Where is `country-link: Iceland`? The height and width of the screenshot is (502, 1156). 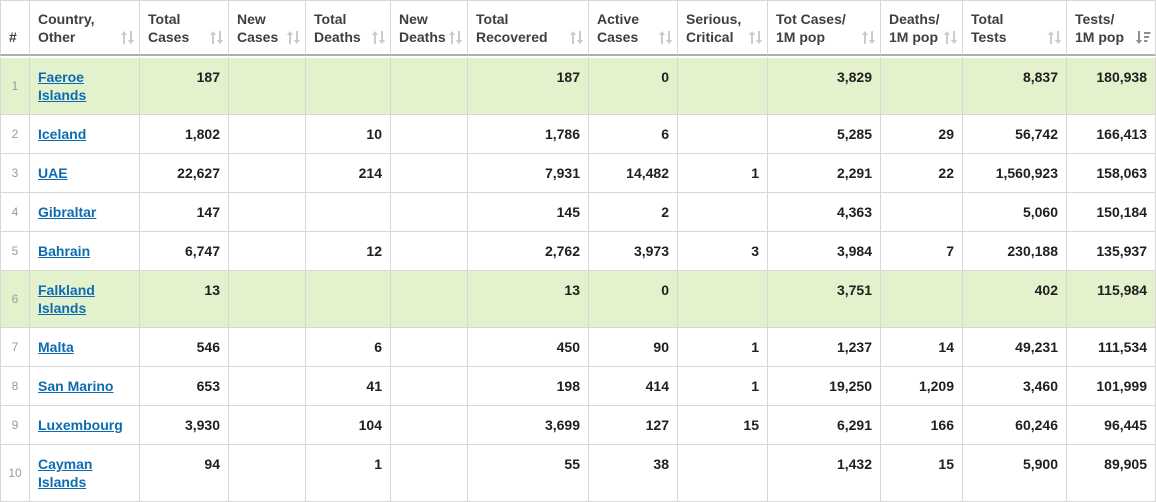 country-link: Iceland is located at coordinates (62, 134).